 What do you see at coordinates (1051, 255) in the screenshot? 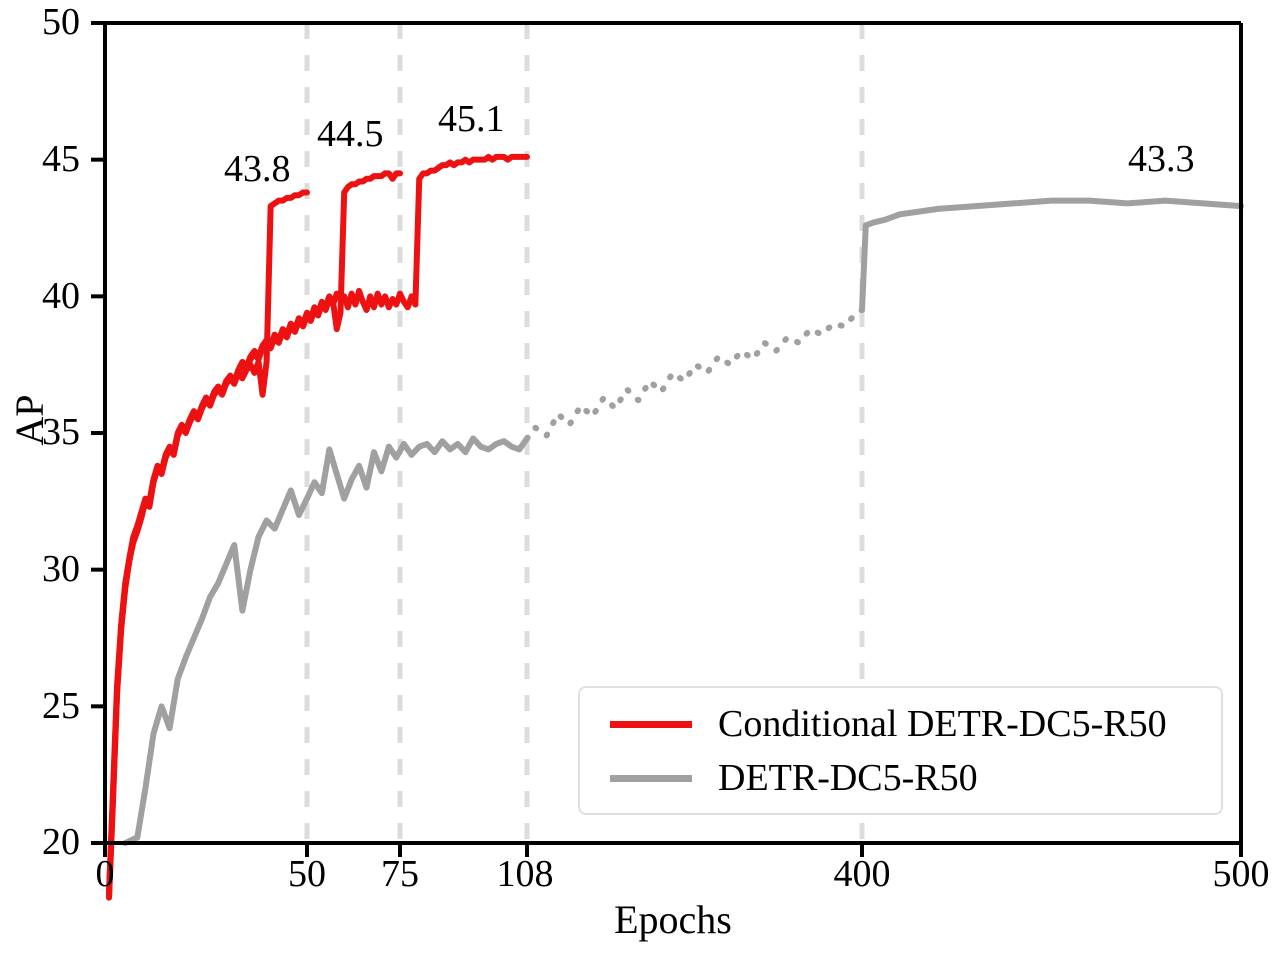
I see `series-line-detr-solid-late` at bounding box center [1051, 255].